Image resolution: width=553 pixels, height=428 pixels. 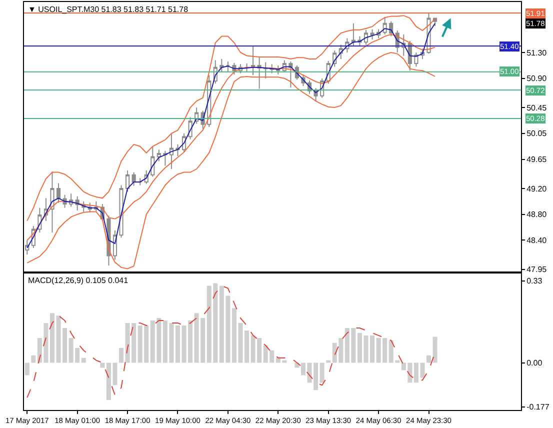 I want to click on y-tick-label: 48.80, so click(x=537, y=215).